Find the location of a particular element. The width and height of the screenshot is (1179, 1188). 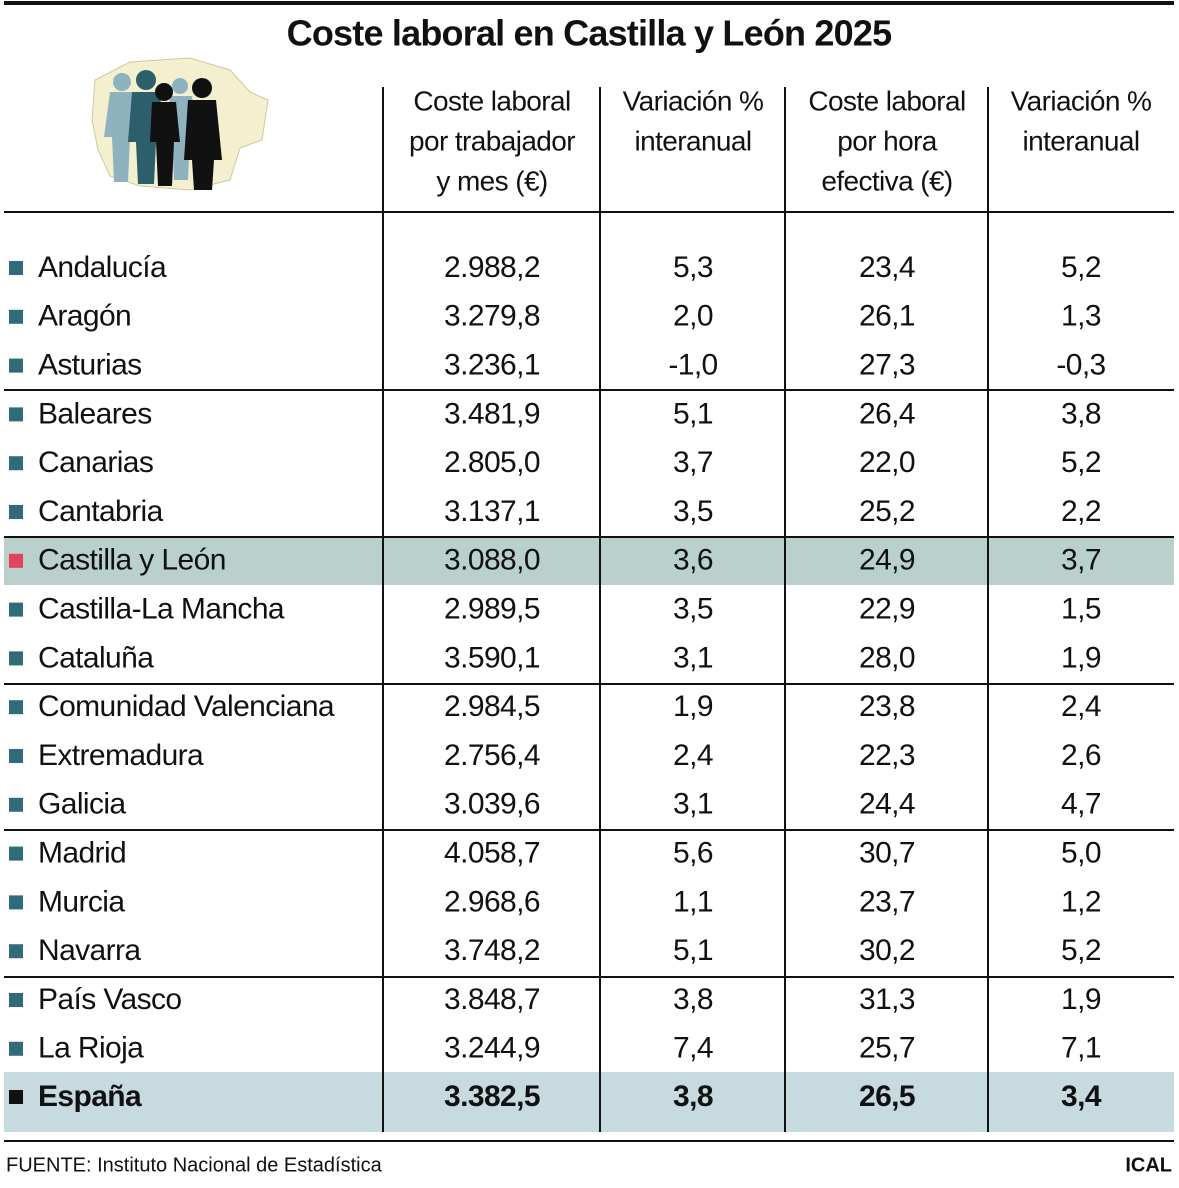

value-cell: 3.236,1 is located at coordinates (492, 365).